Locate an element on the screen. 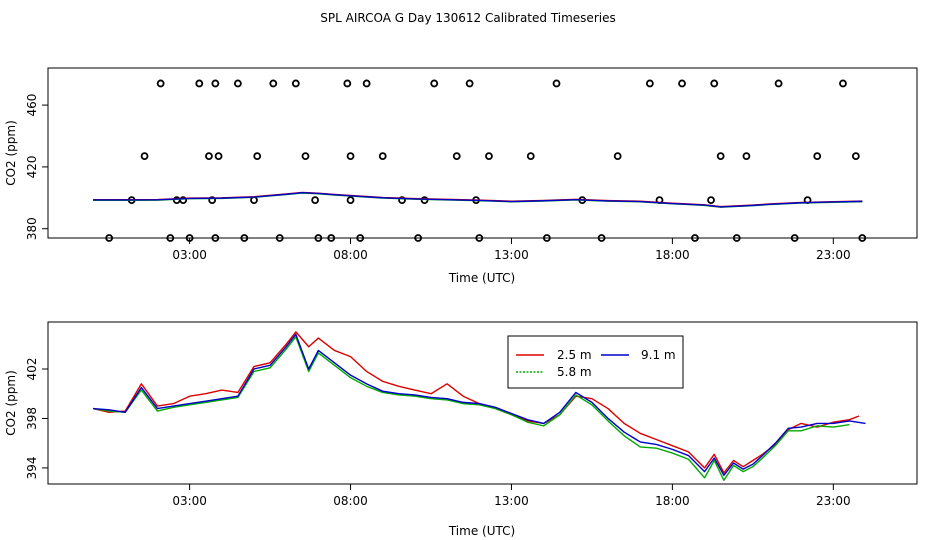 This screenshot has height=540, width=936. bottom-x-tick-label: 03:00 is located at coordinates (189, 501).